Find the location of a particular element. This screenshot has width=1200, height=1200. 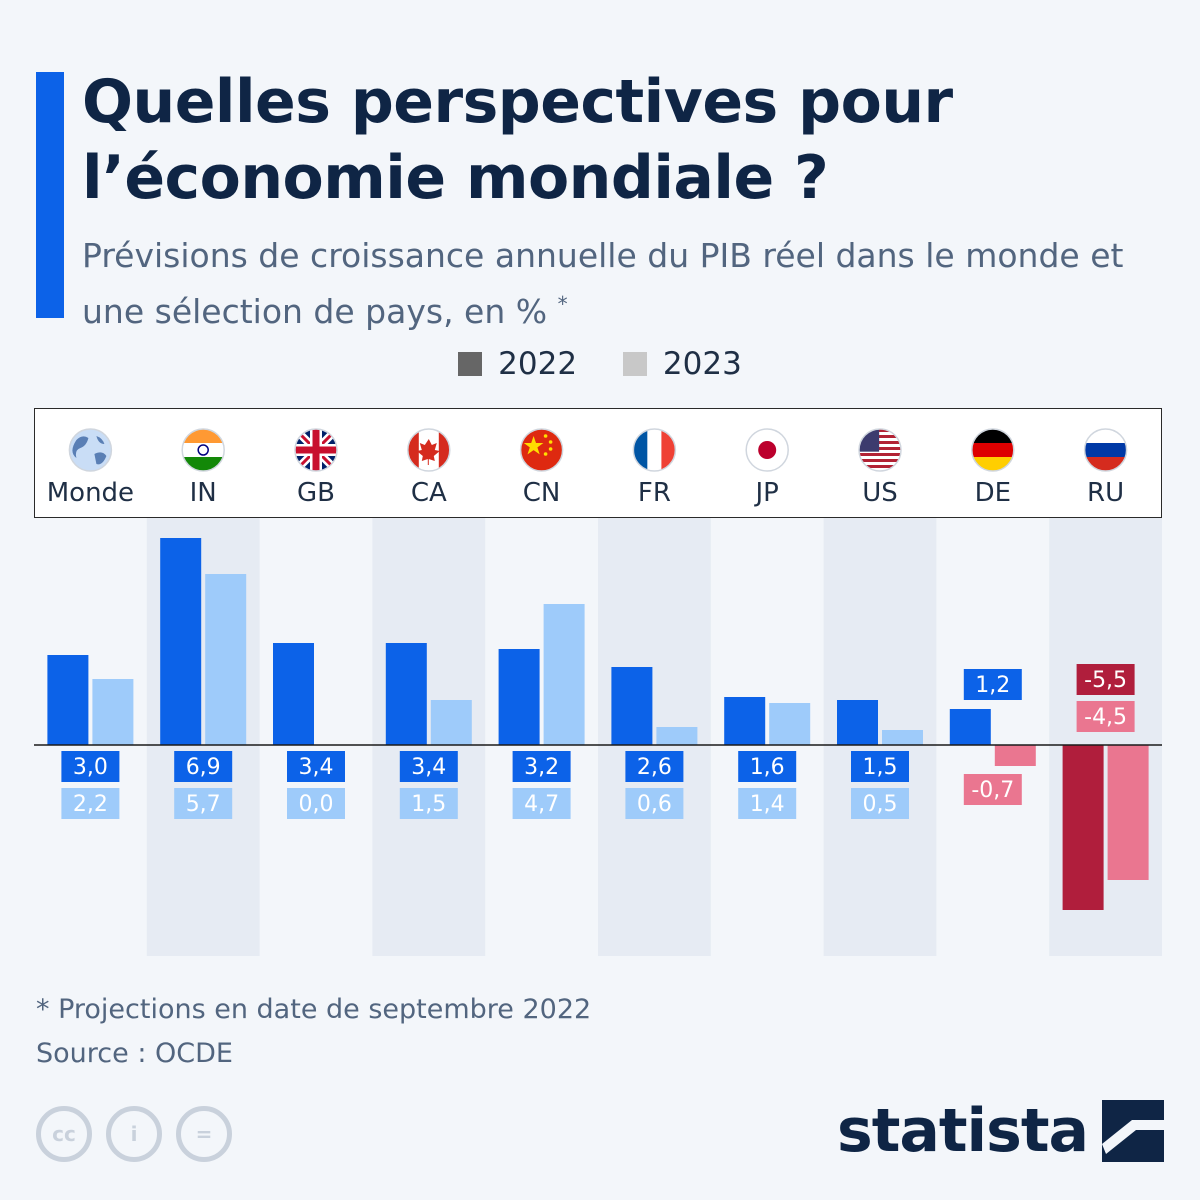

category-label: DE is located at coordinates (993, 493).